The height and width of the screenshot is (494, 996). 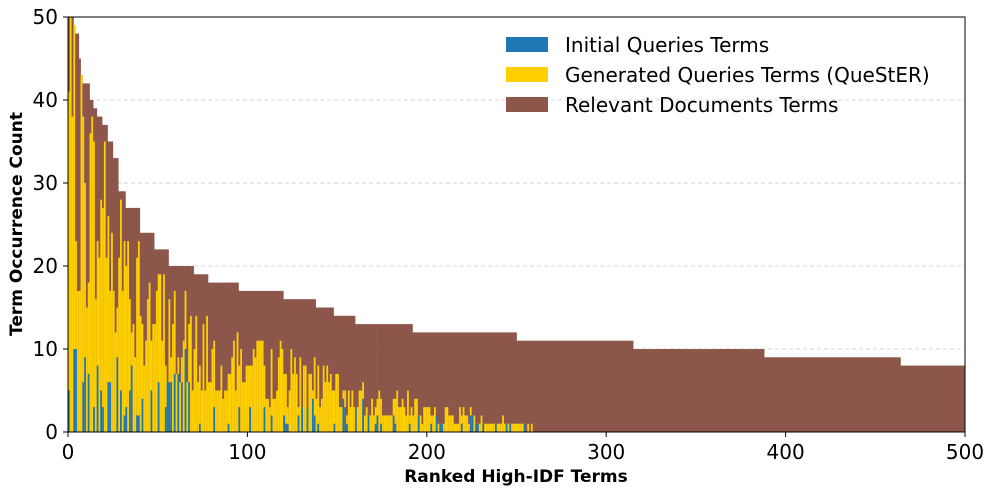 What do you see at coordinates (51, 432) in the screenshot?
I see `y-tick-label-0: 0` at bounding box center [51, 432].